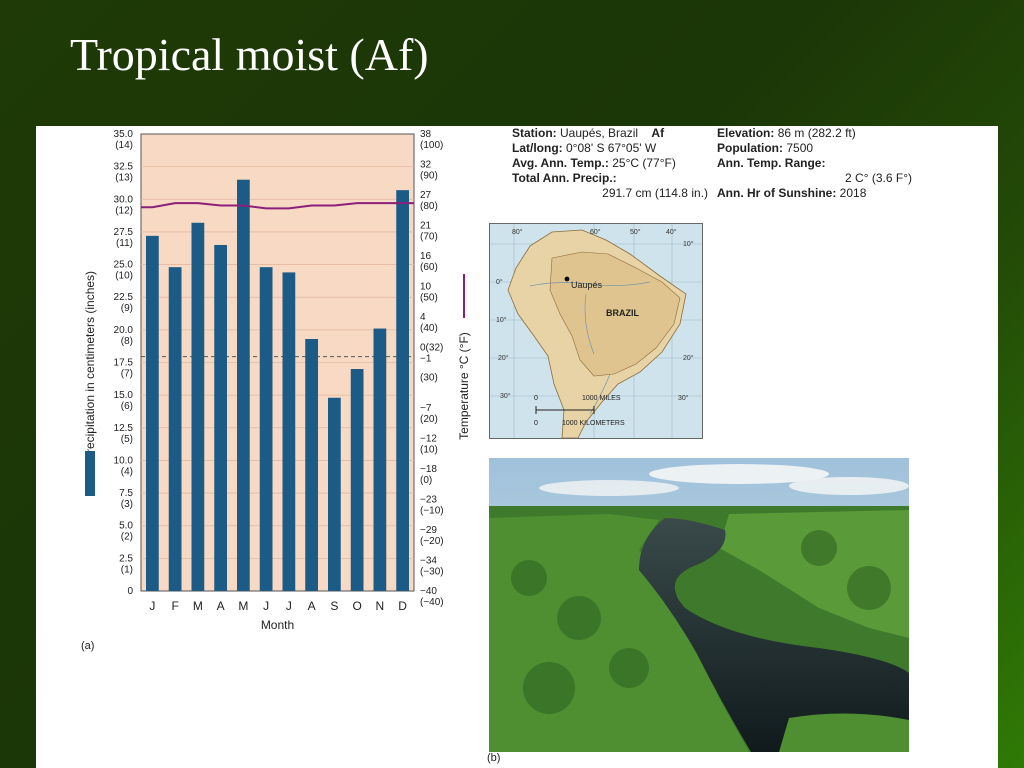 Image resolution: width=1024 pixels, height=768 pixels. Describe the element at coordinates (658, 133) in the screenshot. I see `climate-code: Af` at that location.